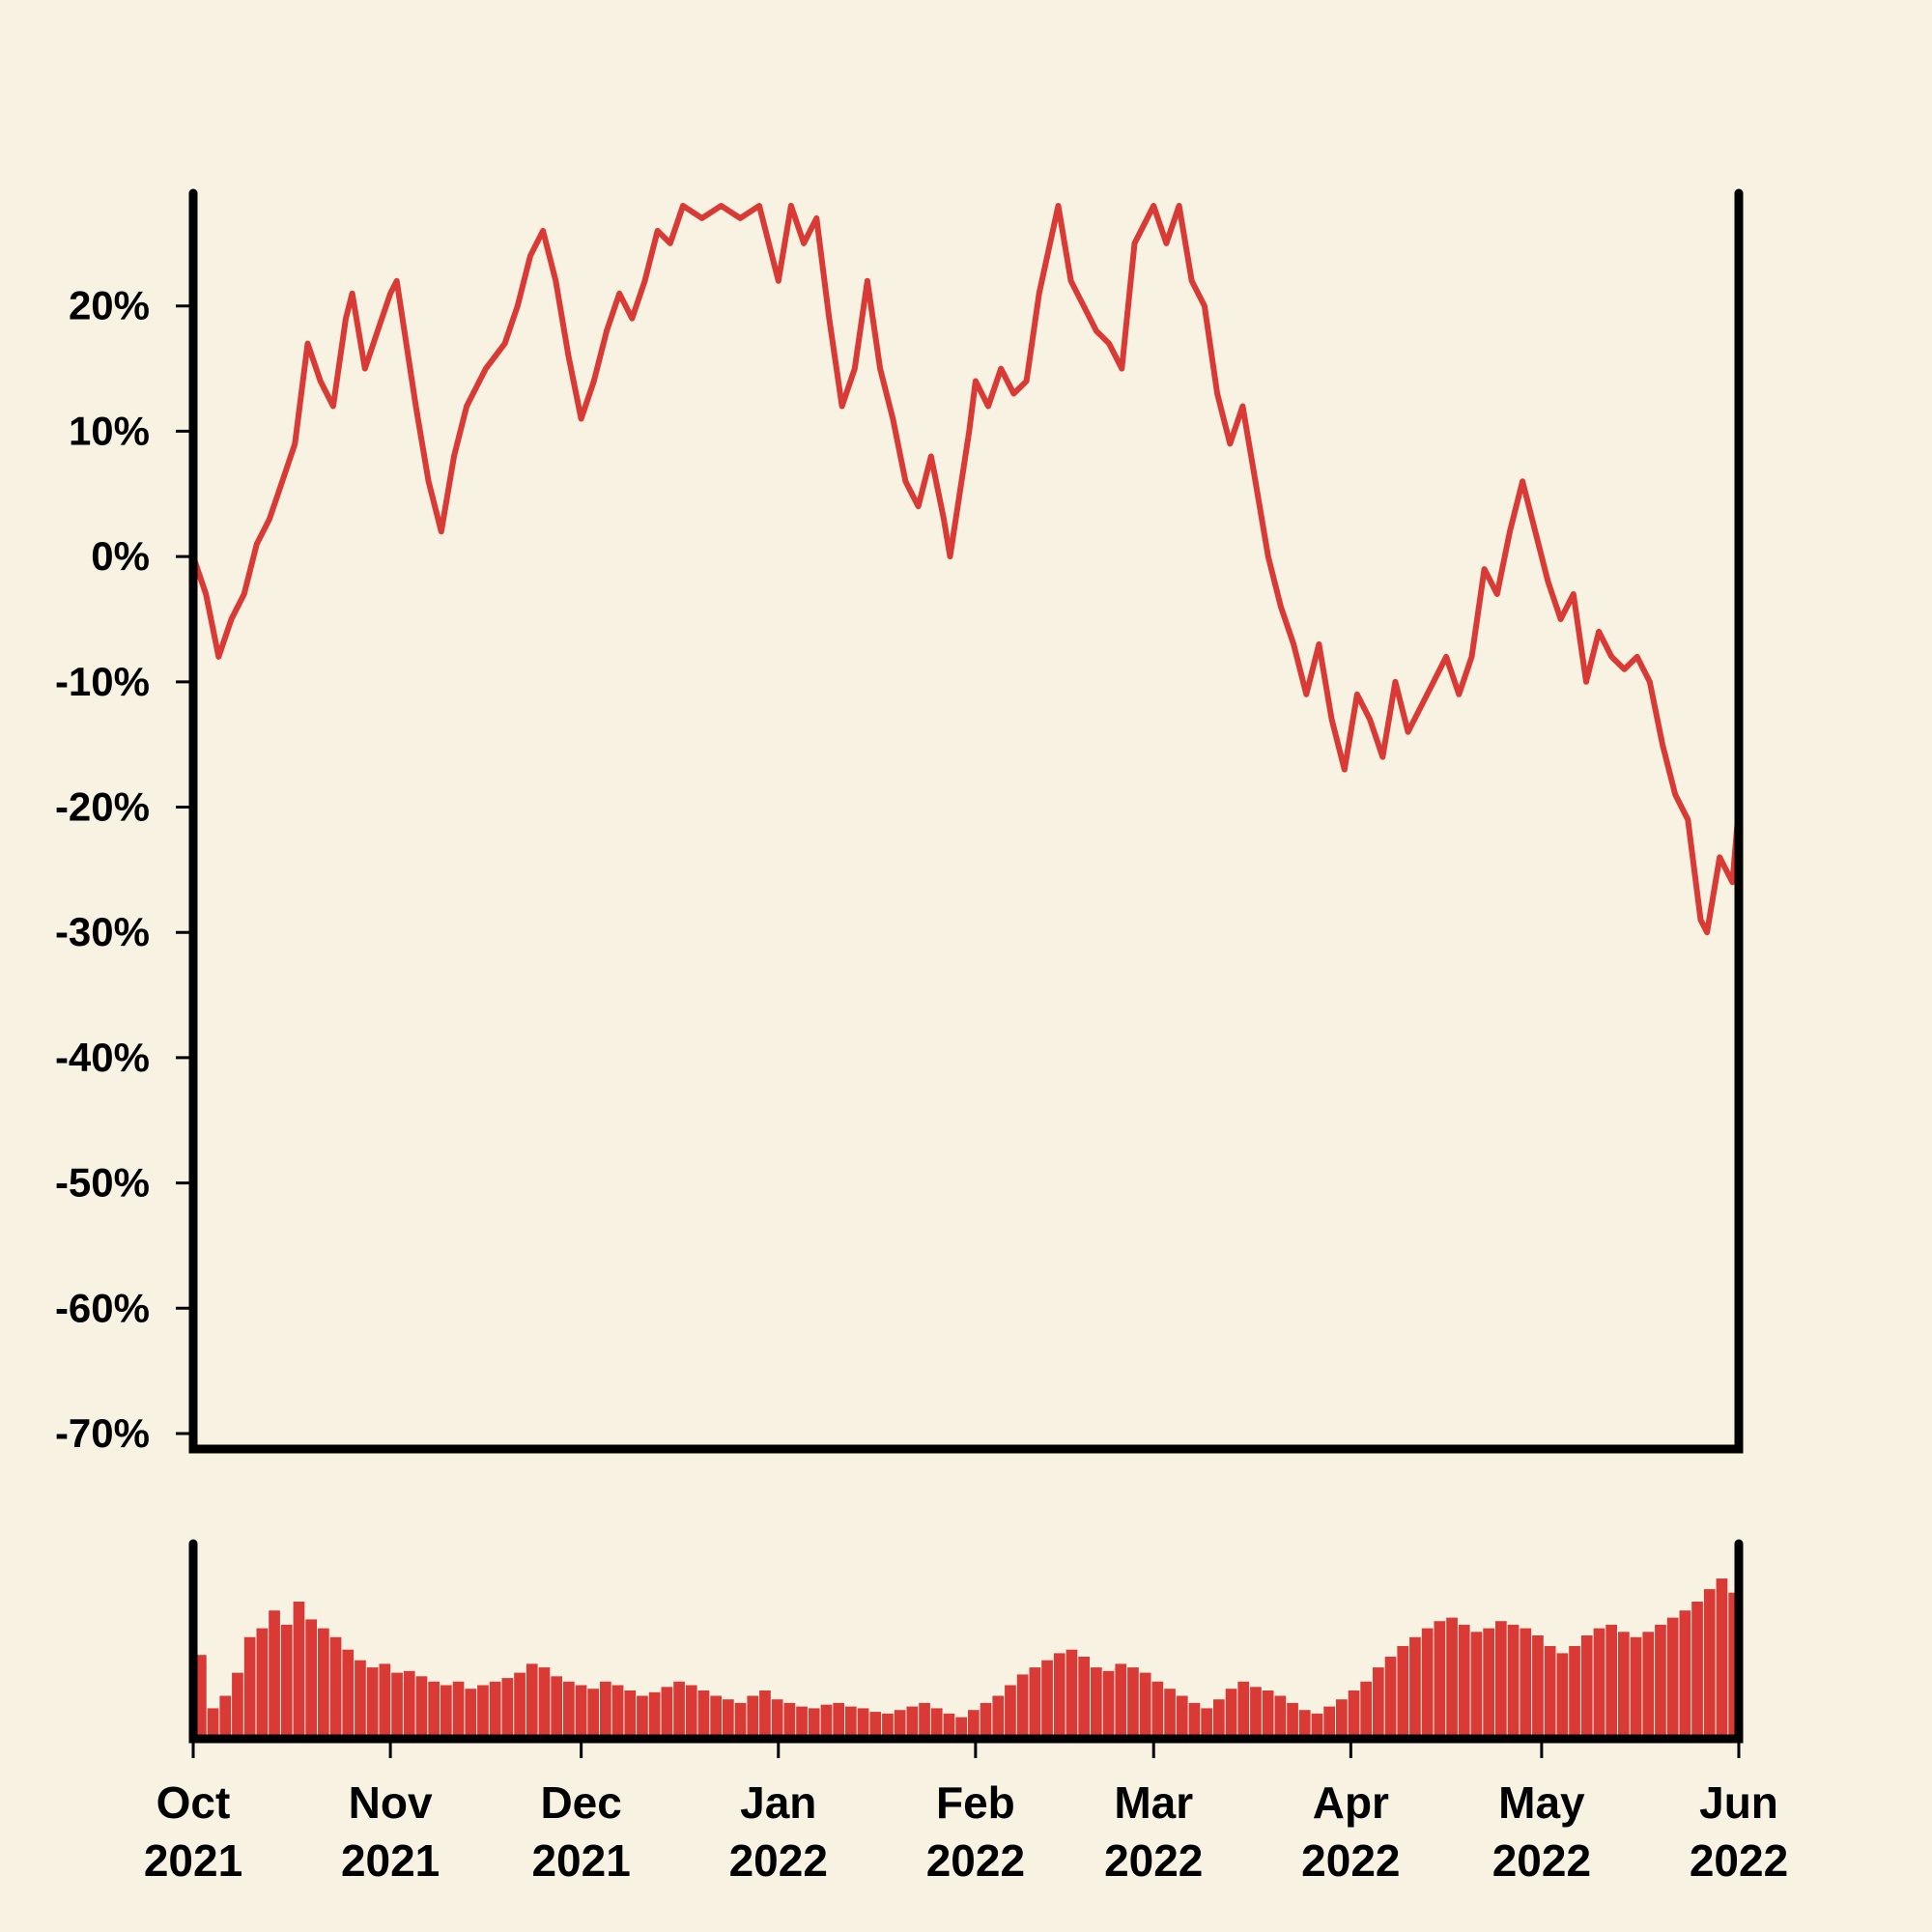 This screenshot has width=1932, height=1932. I want to click on volume-bars, so click(967, 1656).